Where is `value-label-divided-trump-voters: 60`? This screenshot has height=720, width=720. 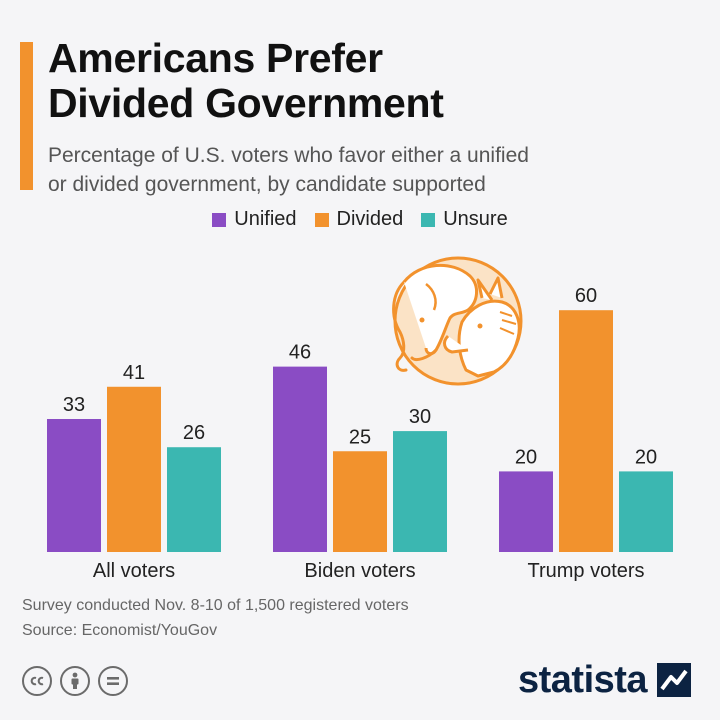 value-label-divided-trump-voters: 60 is located at coordinates (586, 296).